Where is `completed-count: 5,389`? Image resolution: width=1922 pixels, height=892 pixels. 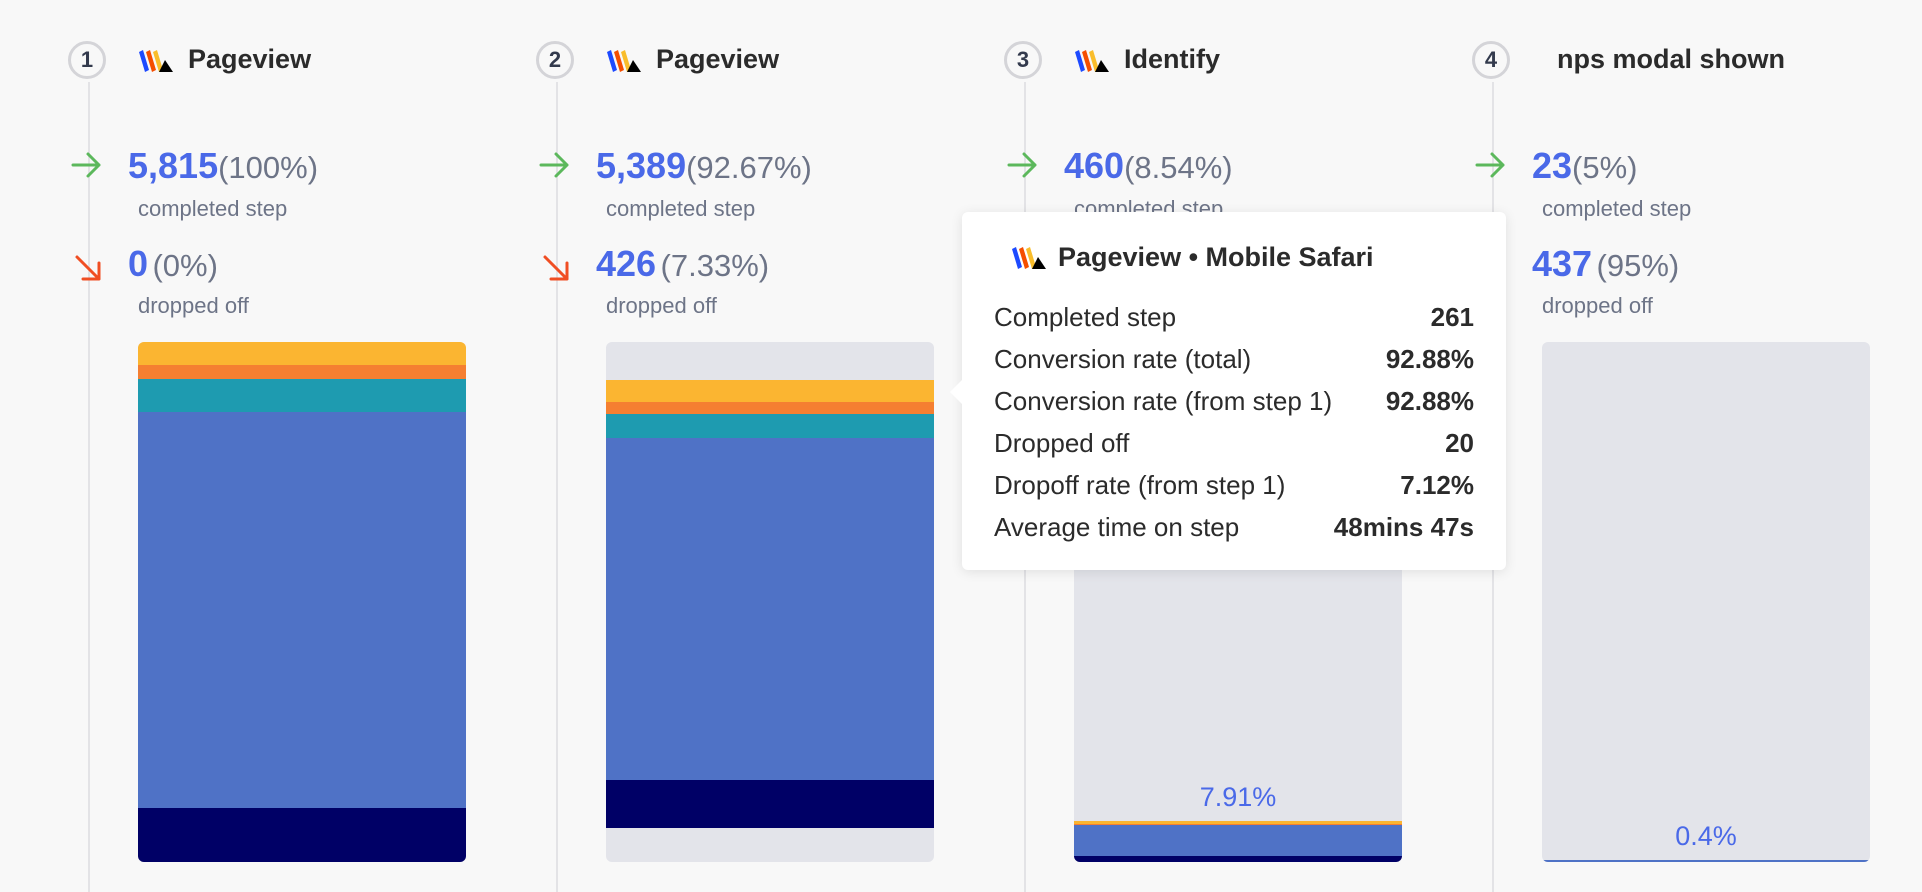 completed-count: 5,389 is located at coordinates (641, 165).